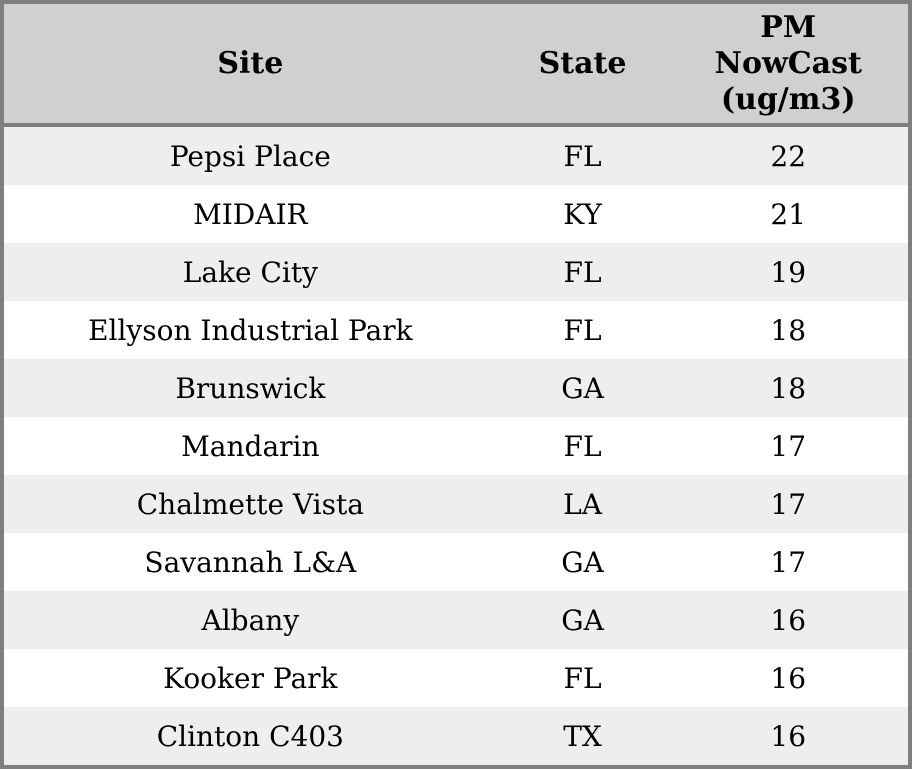 Image resolution: width=912 pixels, height=769 pixels. What do you see at coordinates (788, 63) in the screenshot?
I see `column-header-pm-nowcast: PM NowCast (ug/m3)` at bounding box center [788, 63].